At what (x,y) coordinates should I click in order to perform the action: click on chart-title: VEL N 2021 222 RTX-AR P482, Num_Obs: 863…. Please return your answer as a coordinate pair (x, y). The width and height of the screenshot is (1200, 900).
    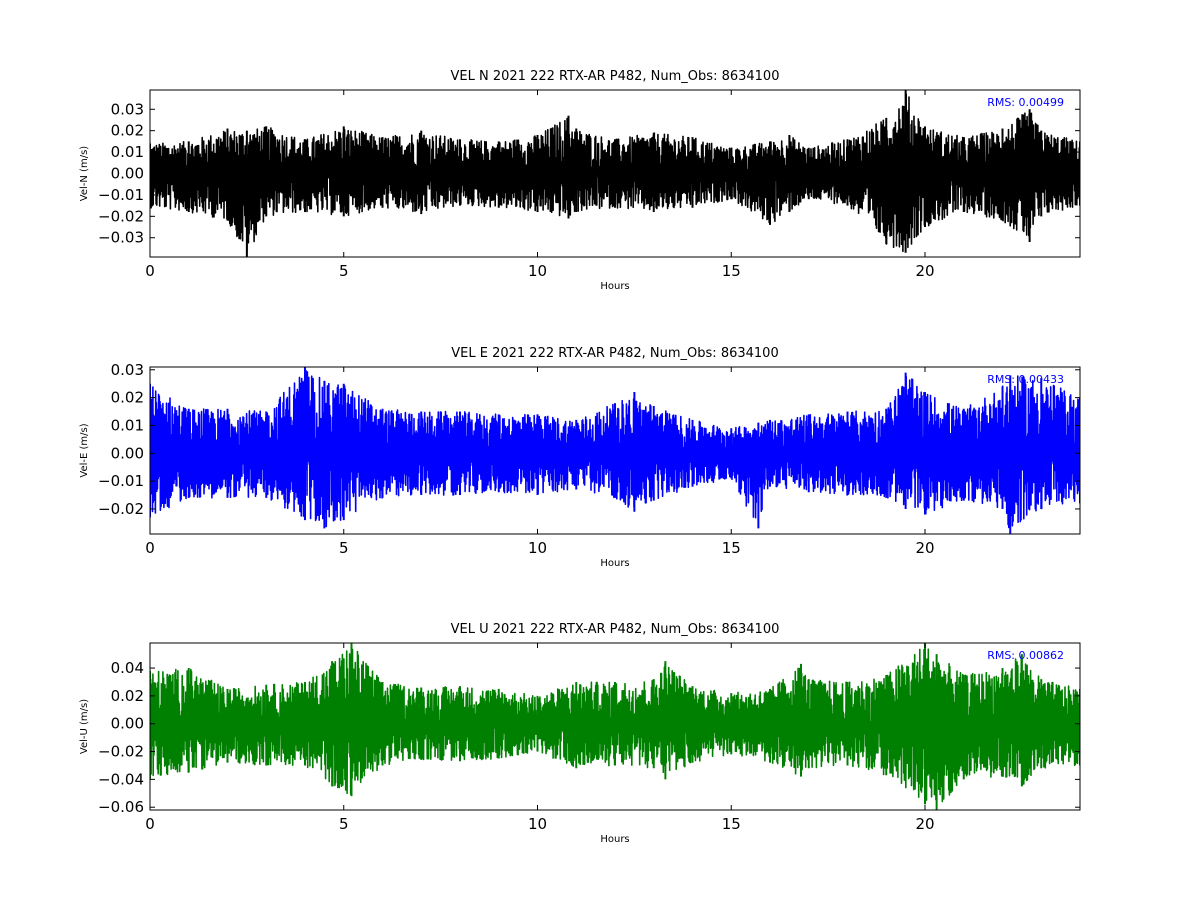
    Looking at the image, I should click on (615, 76).